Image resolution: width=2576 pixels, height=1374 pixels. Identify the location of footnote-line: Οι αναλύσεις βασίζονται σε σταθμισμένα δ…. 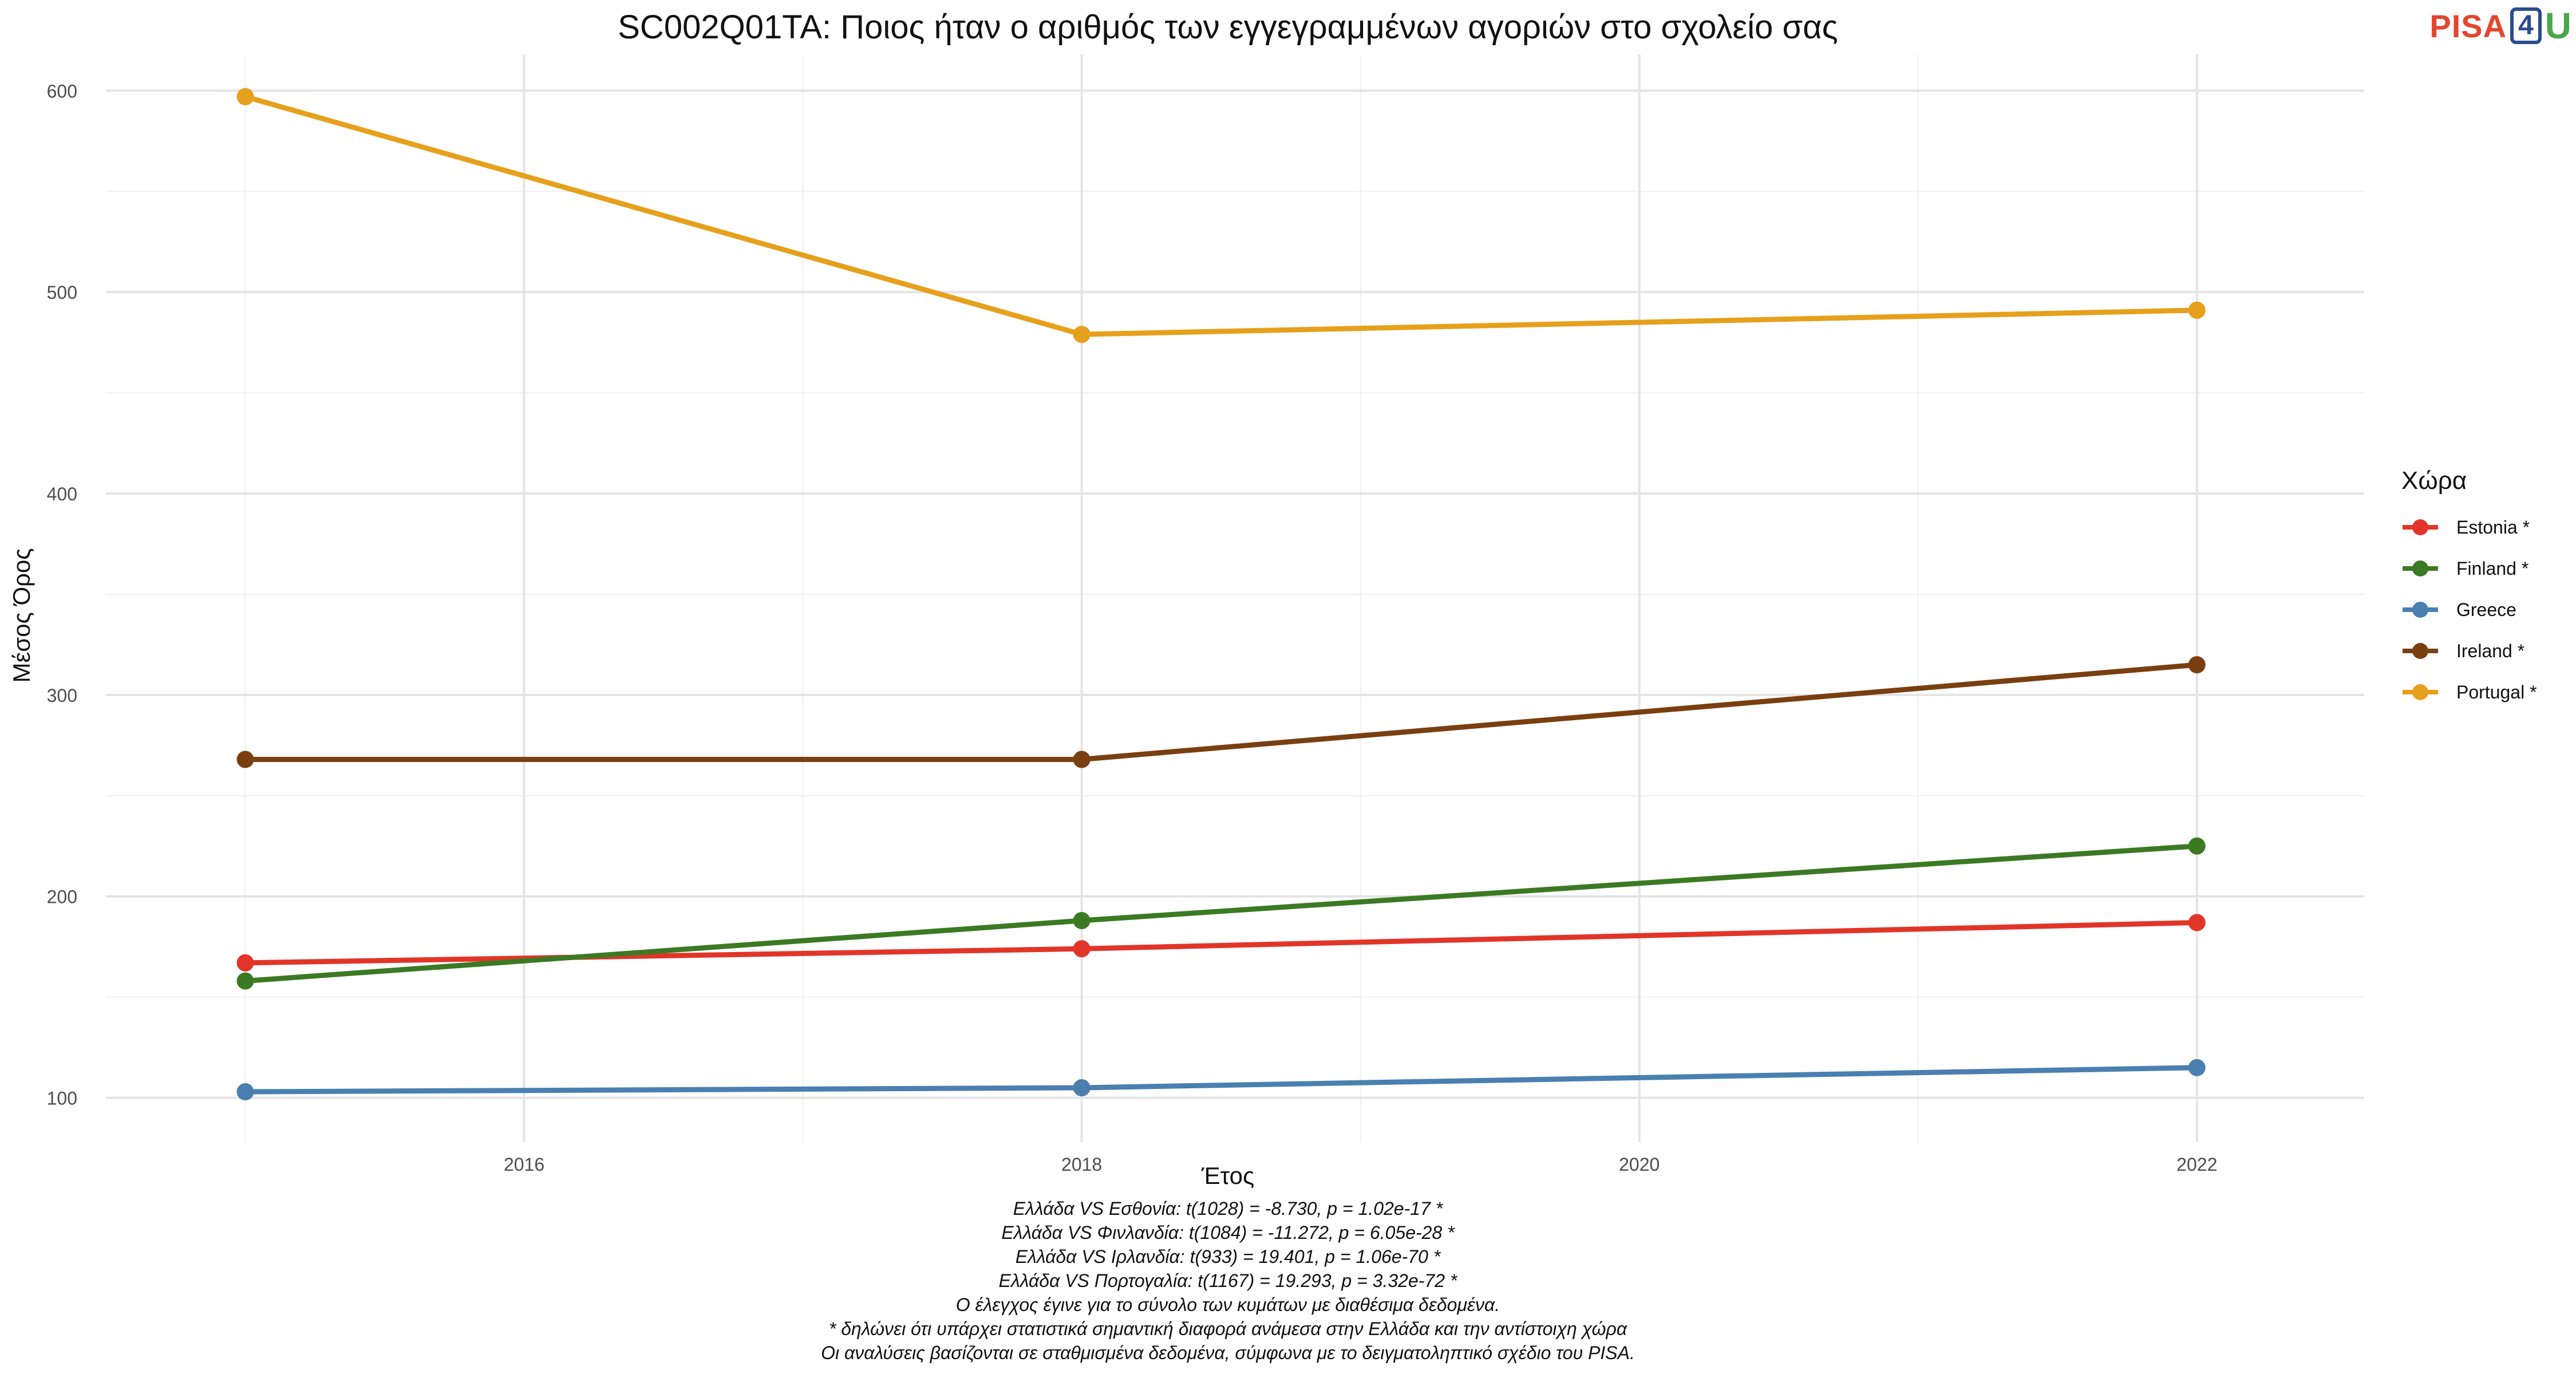
(1228, 1353).